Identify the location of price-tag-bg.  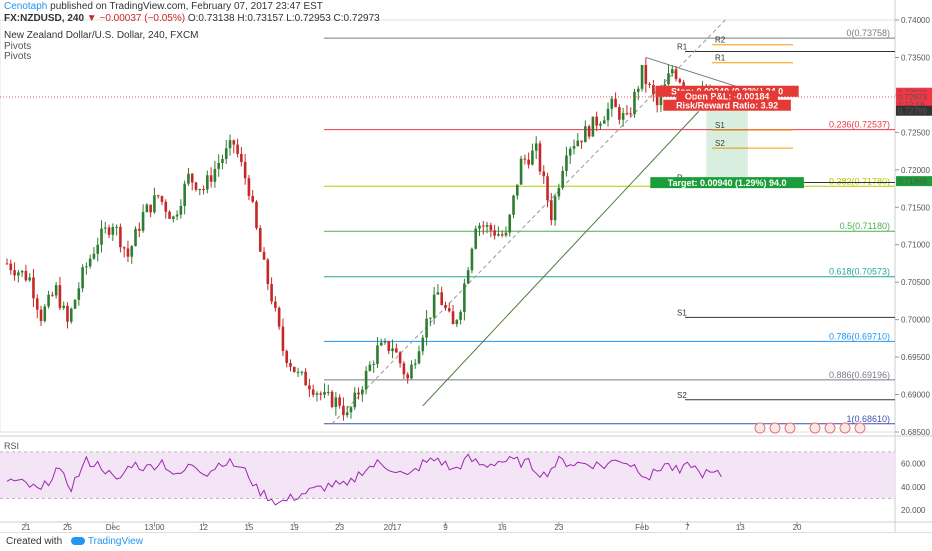
(914, 110).